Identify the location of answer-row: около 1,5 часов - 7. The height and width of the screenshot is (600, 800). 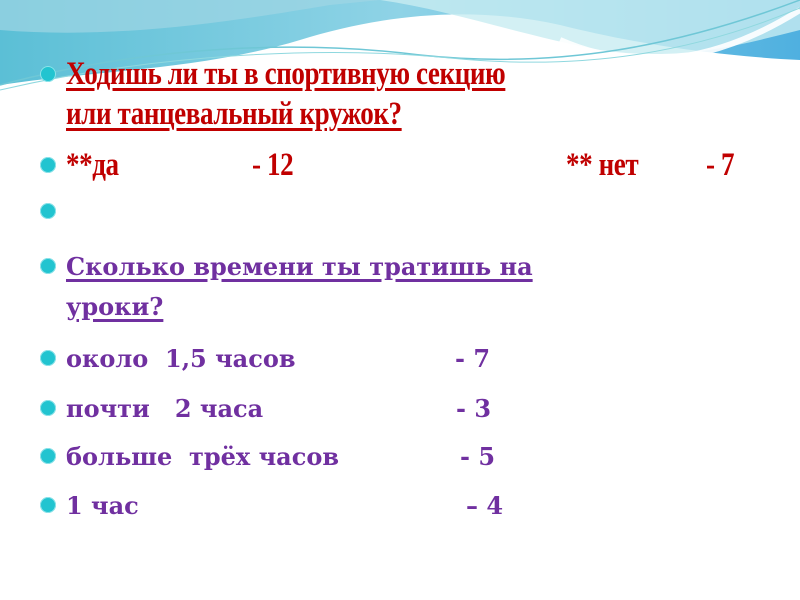
(280, 358).